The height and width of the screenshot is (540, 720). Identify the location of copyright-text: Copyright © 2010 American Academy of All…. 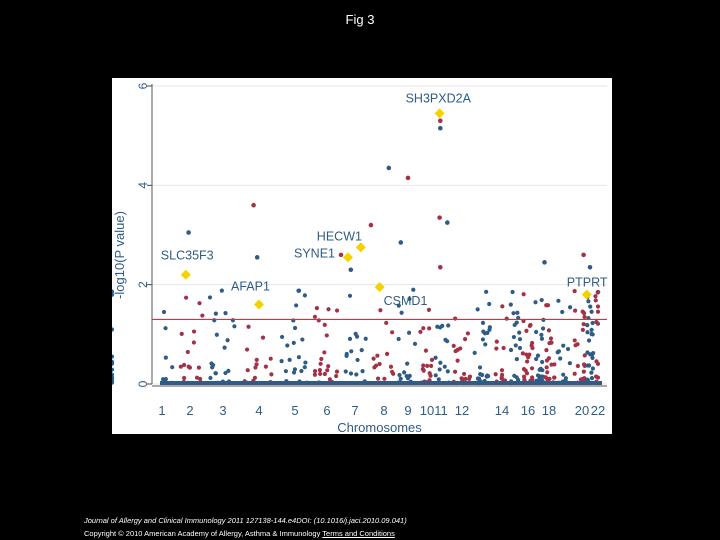
(203, 533).